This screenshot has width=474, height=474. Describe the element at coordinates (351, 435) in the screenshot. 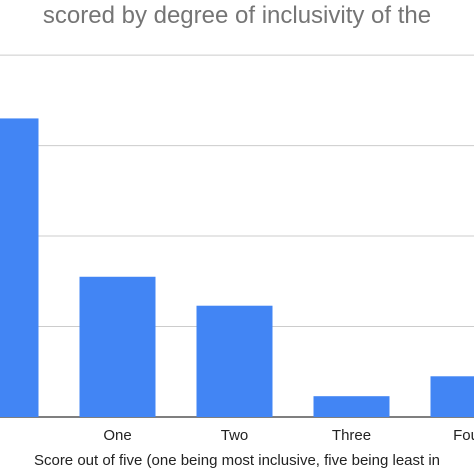

I see `x-tick-label: Three` at that location.